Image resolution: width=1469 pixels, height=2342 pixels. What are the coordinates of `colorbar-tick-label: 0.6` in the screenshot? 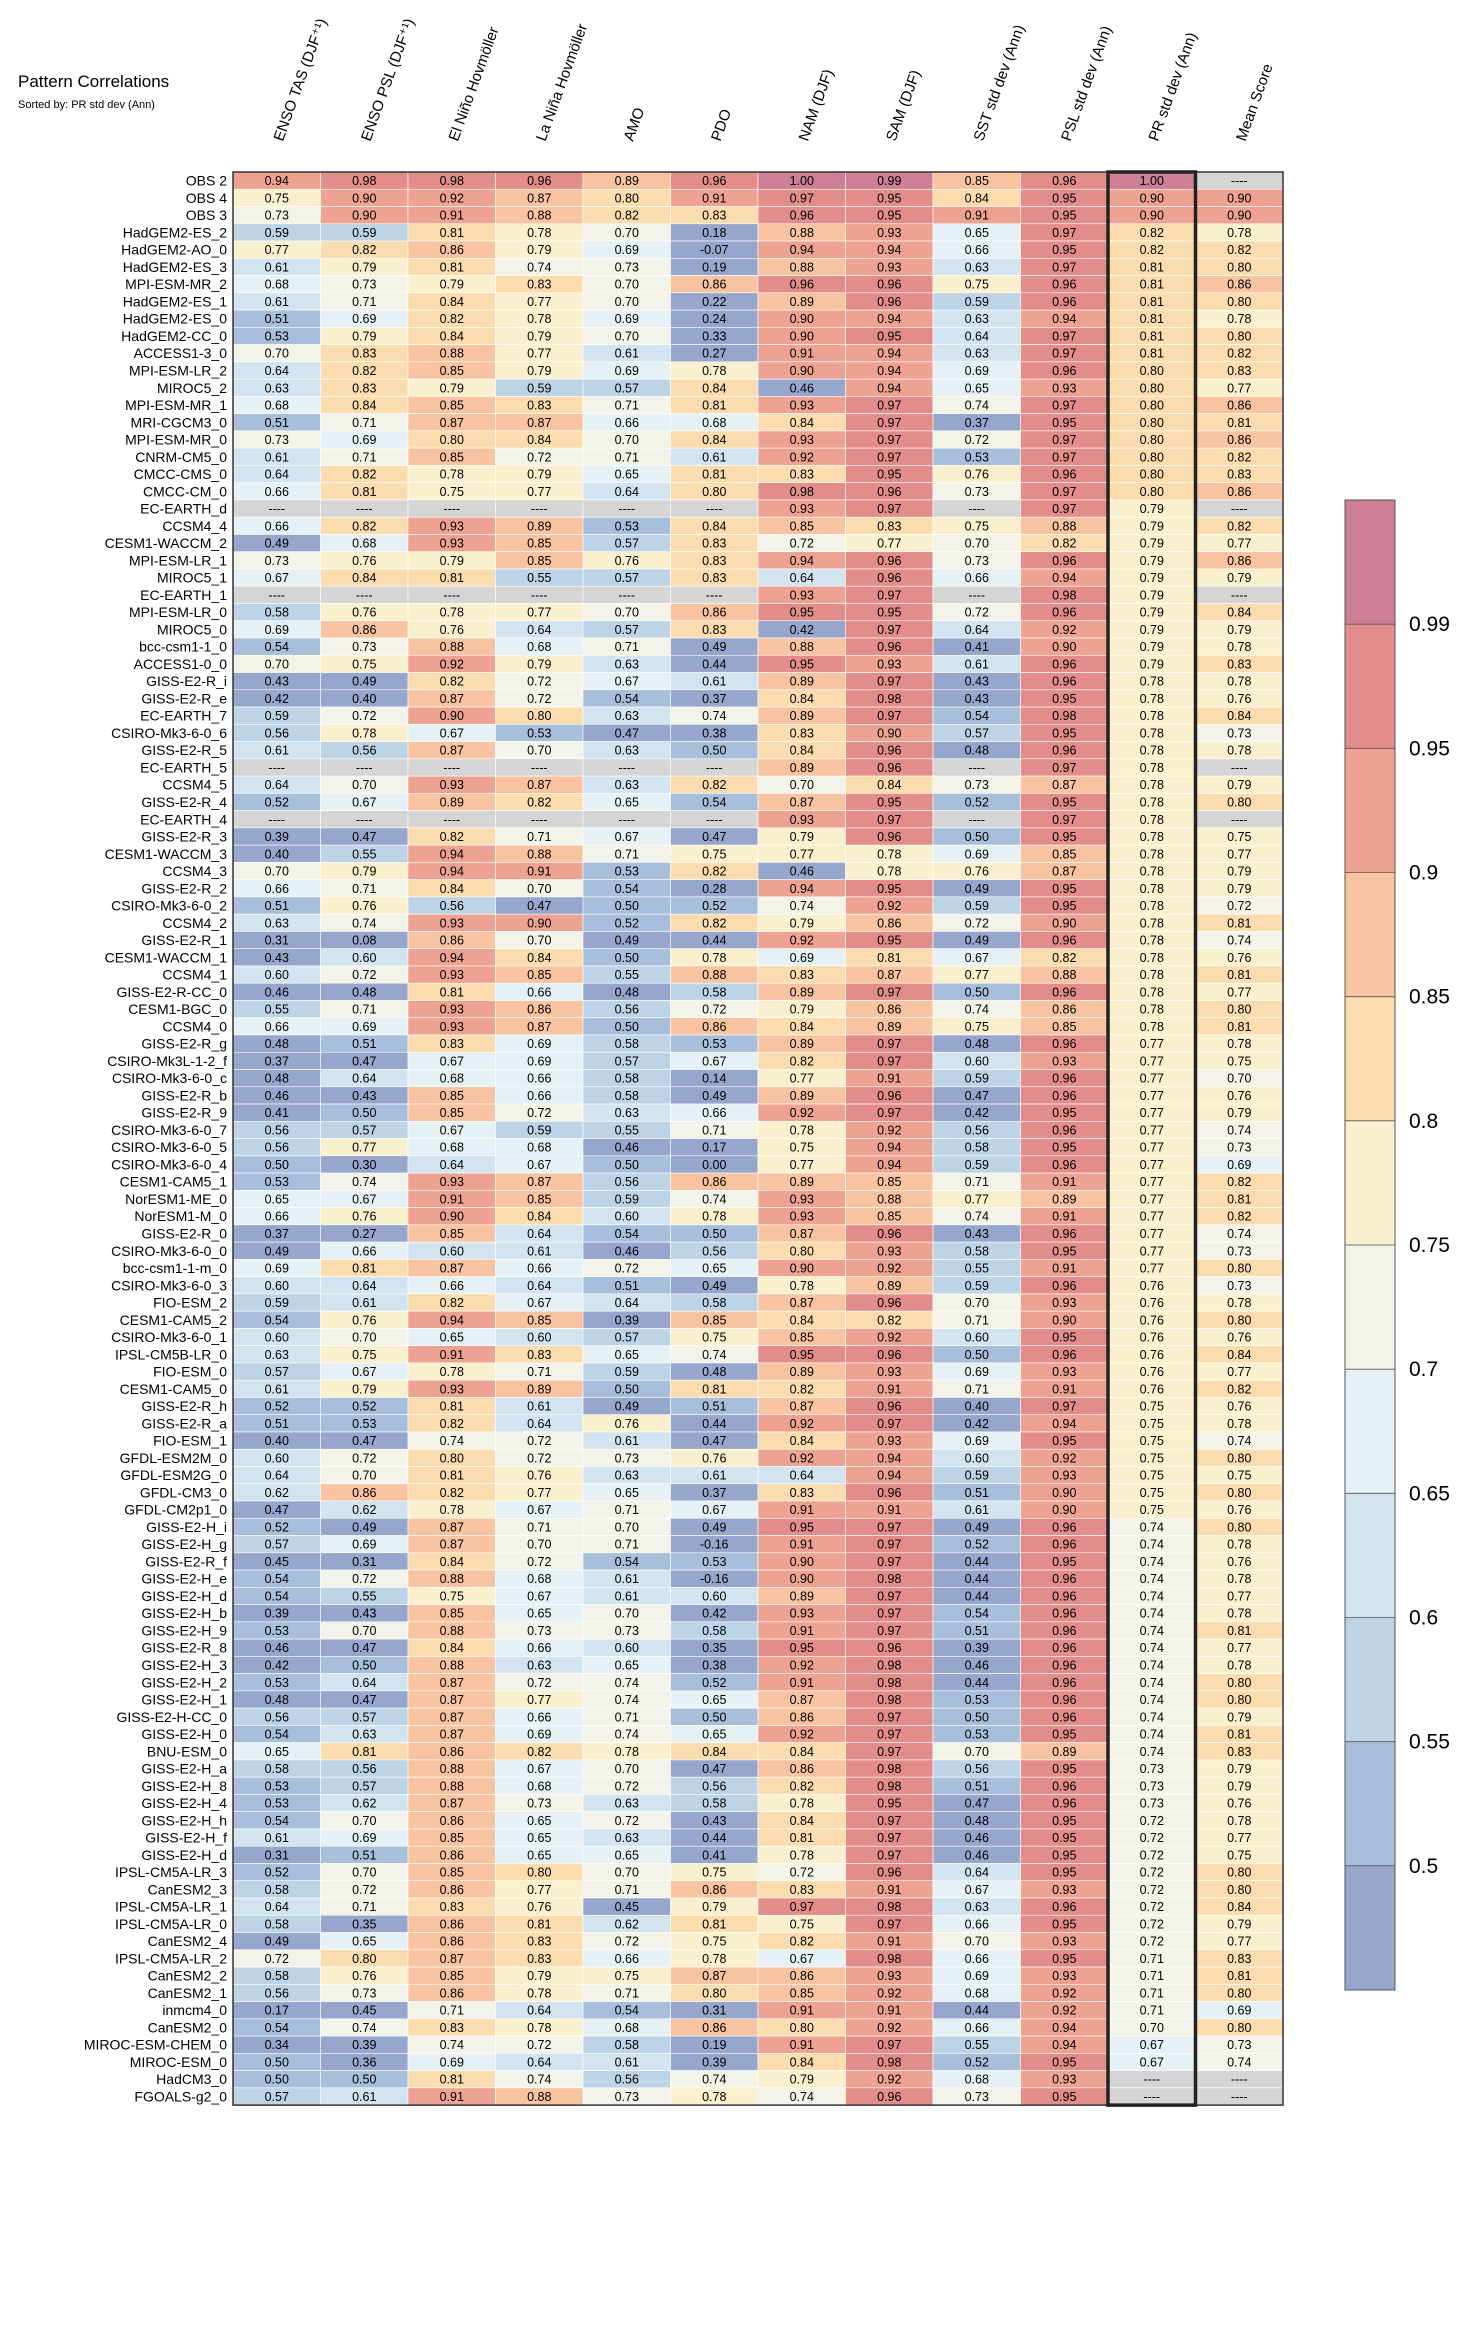 It's located at (1423, 1618).